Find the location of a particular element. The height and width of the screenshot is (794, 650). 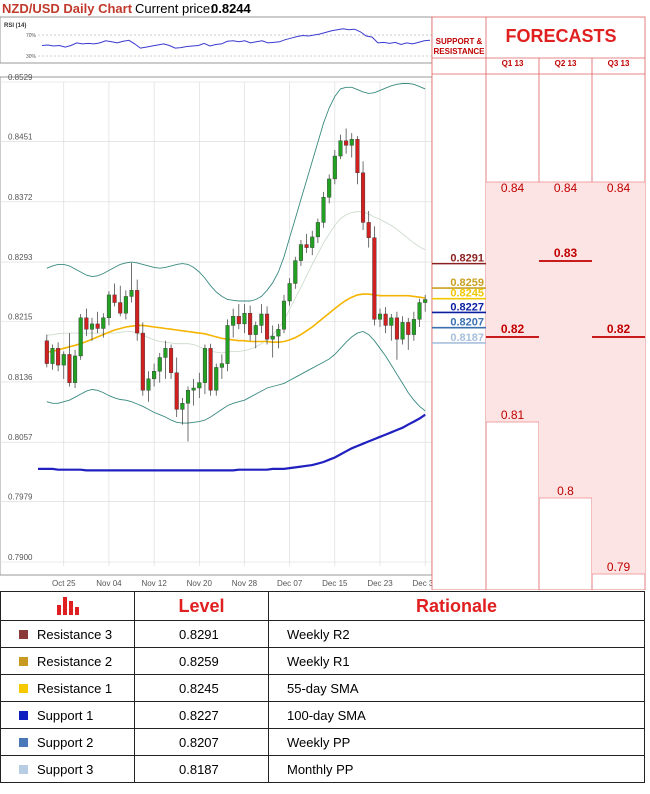

y-tick-label: 0.7900 is located at coordinates (20, 557).